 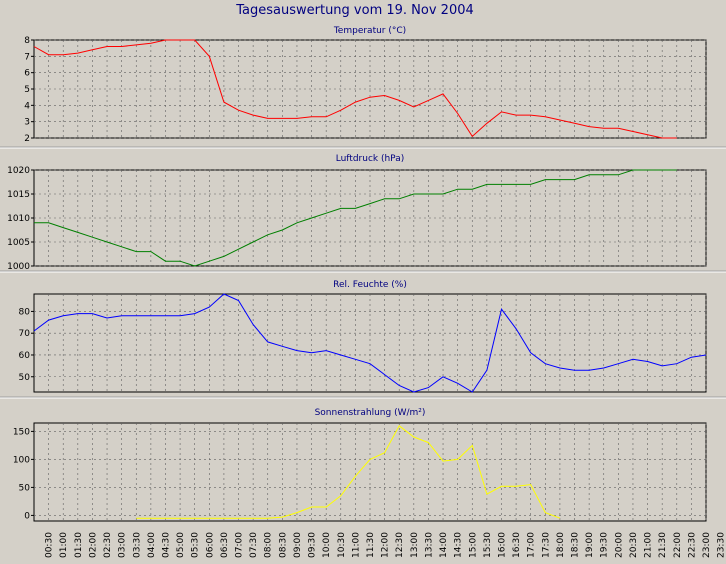 What do you see at coordinates (473, 545) in the screenshot?
I see `x-tick-label: 15:00` at bounding box center [473, 545].